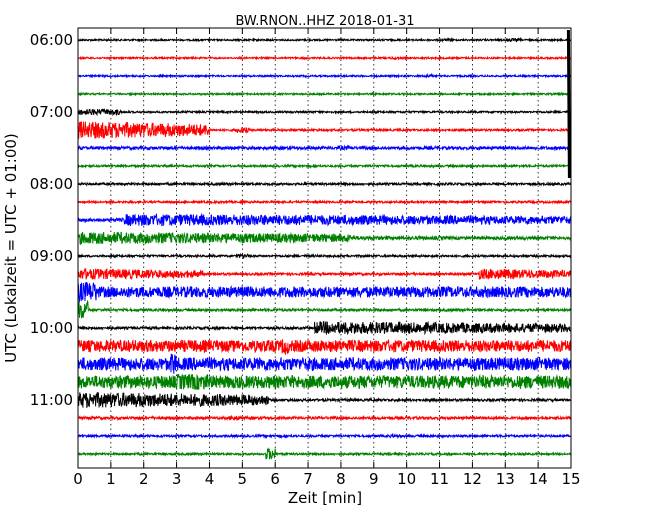 This screenshot has height=520, width=650. I want to click on y-tick-label: 06:00, so click(51, 40).